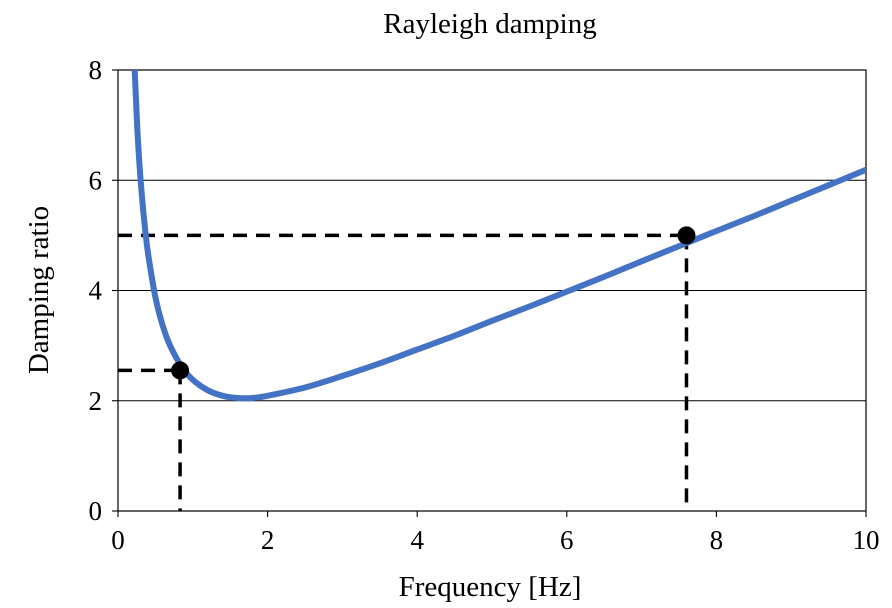  What do you see at coordinates (39, 290) in the screenshot?
I see `y-axis-label: Damping ratio` at bounding box center [39, 290].